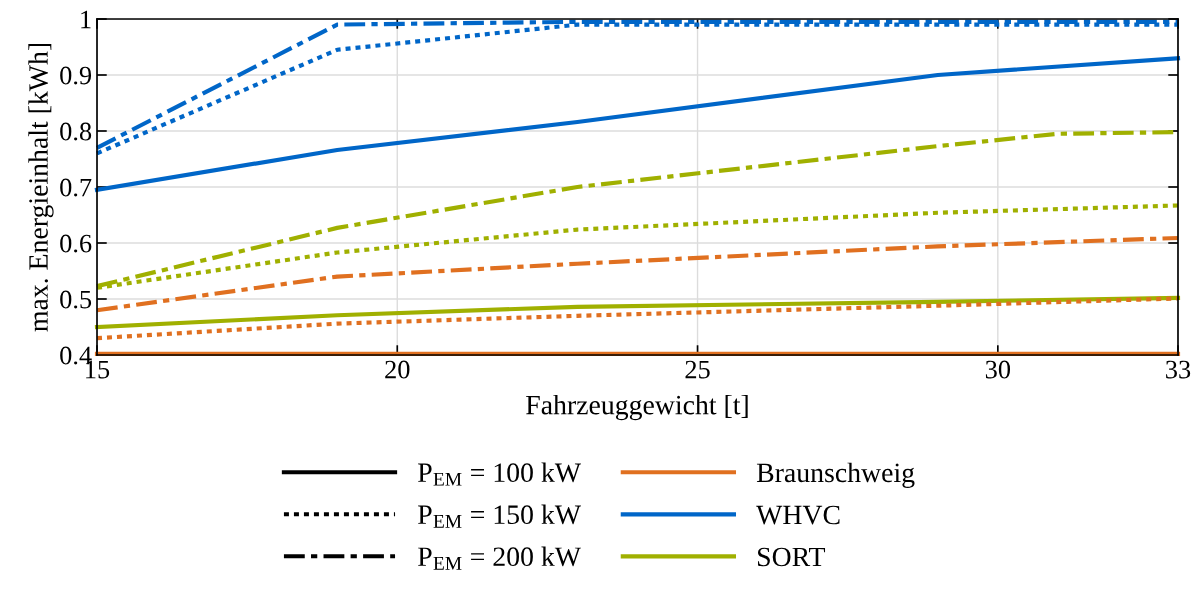 The height and width of the screenshot is (597, 1199). Describe the element at coordinates (637, 407) in the screenshot. I see `x-axis-title: Fahrzeuggewicht [t]` at that location.